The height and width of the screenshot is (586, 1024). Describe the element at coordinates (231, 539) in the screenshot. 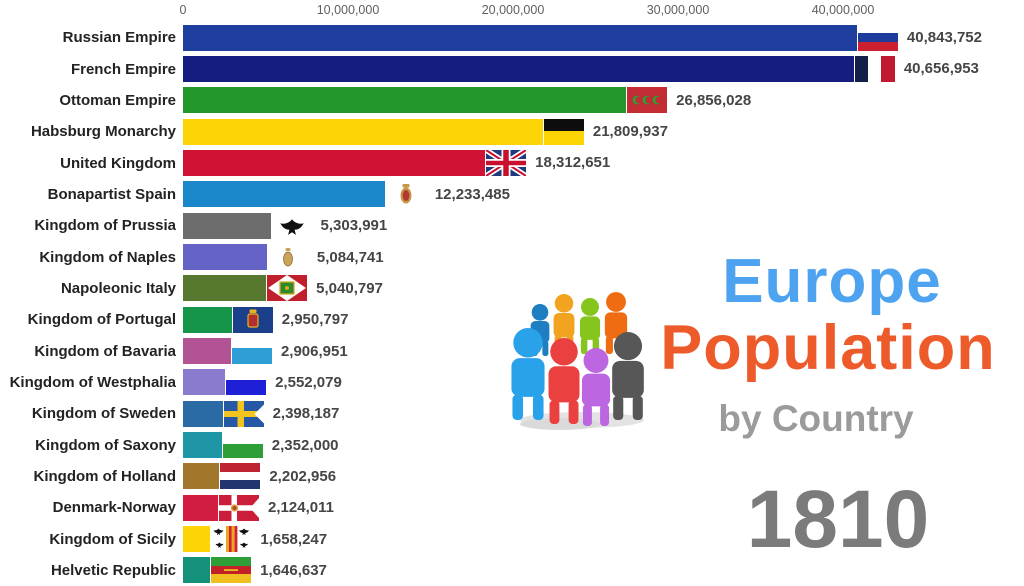

I see `sicily-flag-icon` at that location.